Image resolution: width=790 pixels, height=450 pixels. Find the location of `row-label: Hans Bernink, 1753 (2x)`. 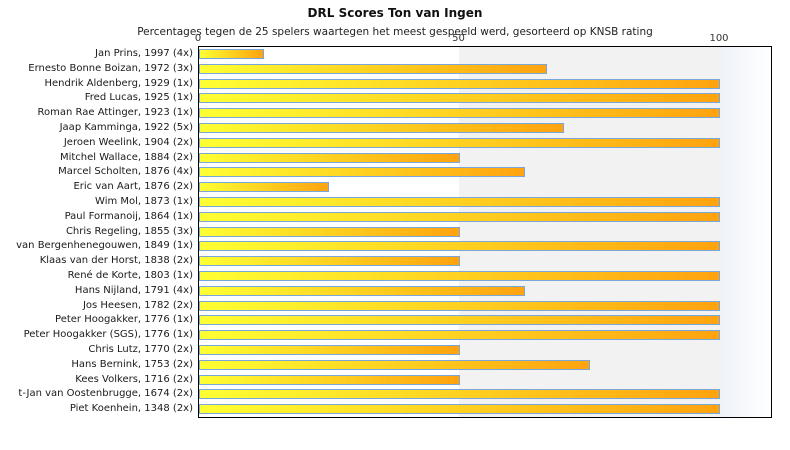

row-label: Hans Bernink, 1753 (2x) is located at coordinates (132, 364).